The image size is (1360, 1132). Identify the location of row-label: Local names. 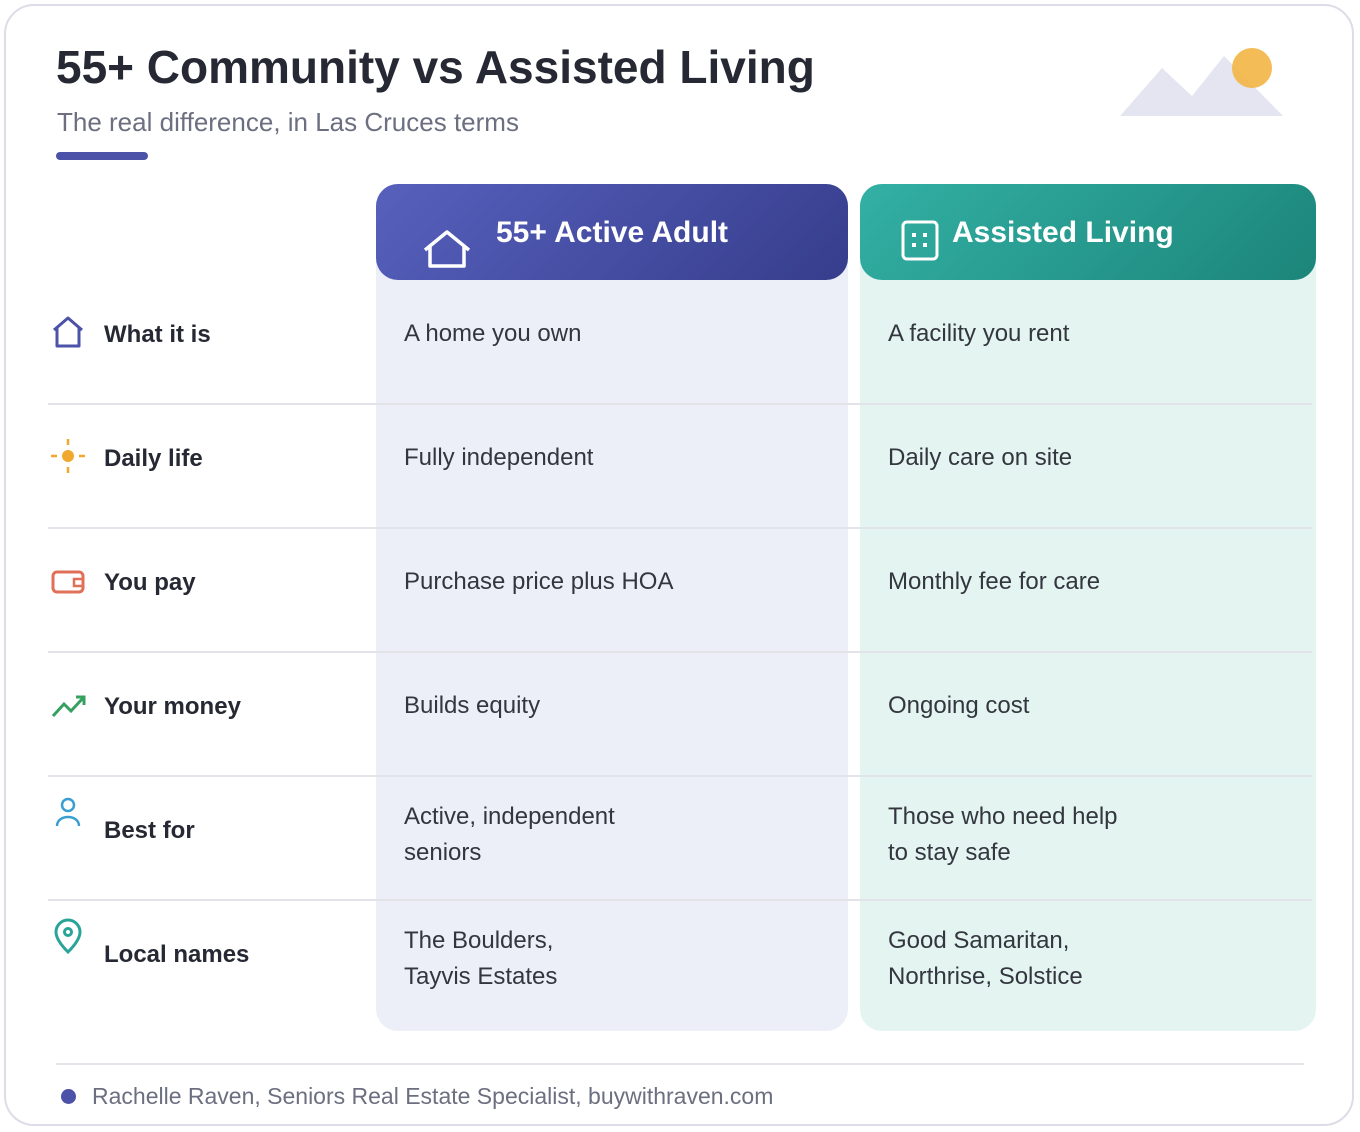
(177, 954).